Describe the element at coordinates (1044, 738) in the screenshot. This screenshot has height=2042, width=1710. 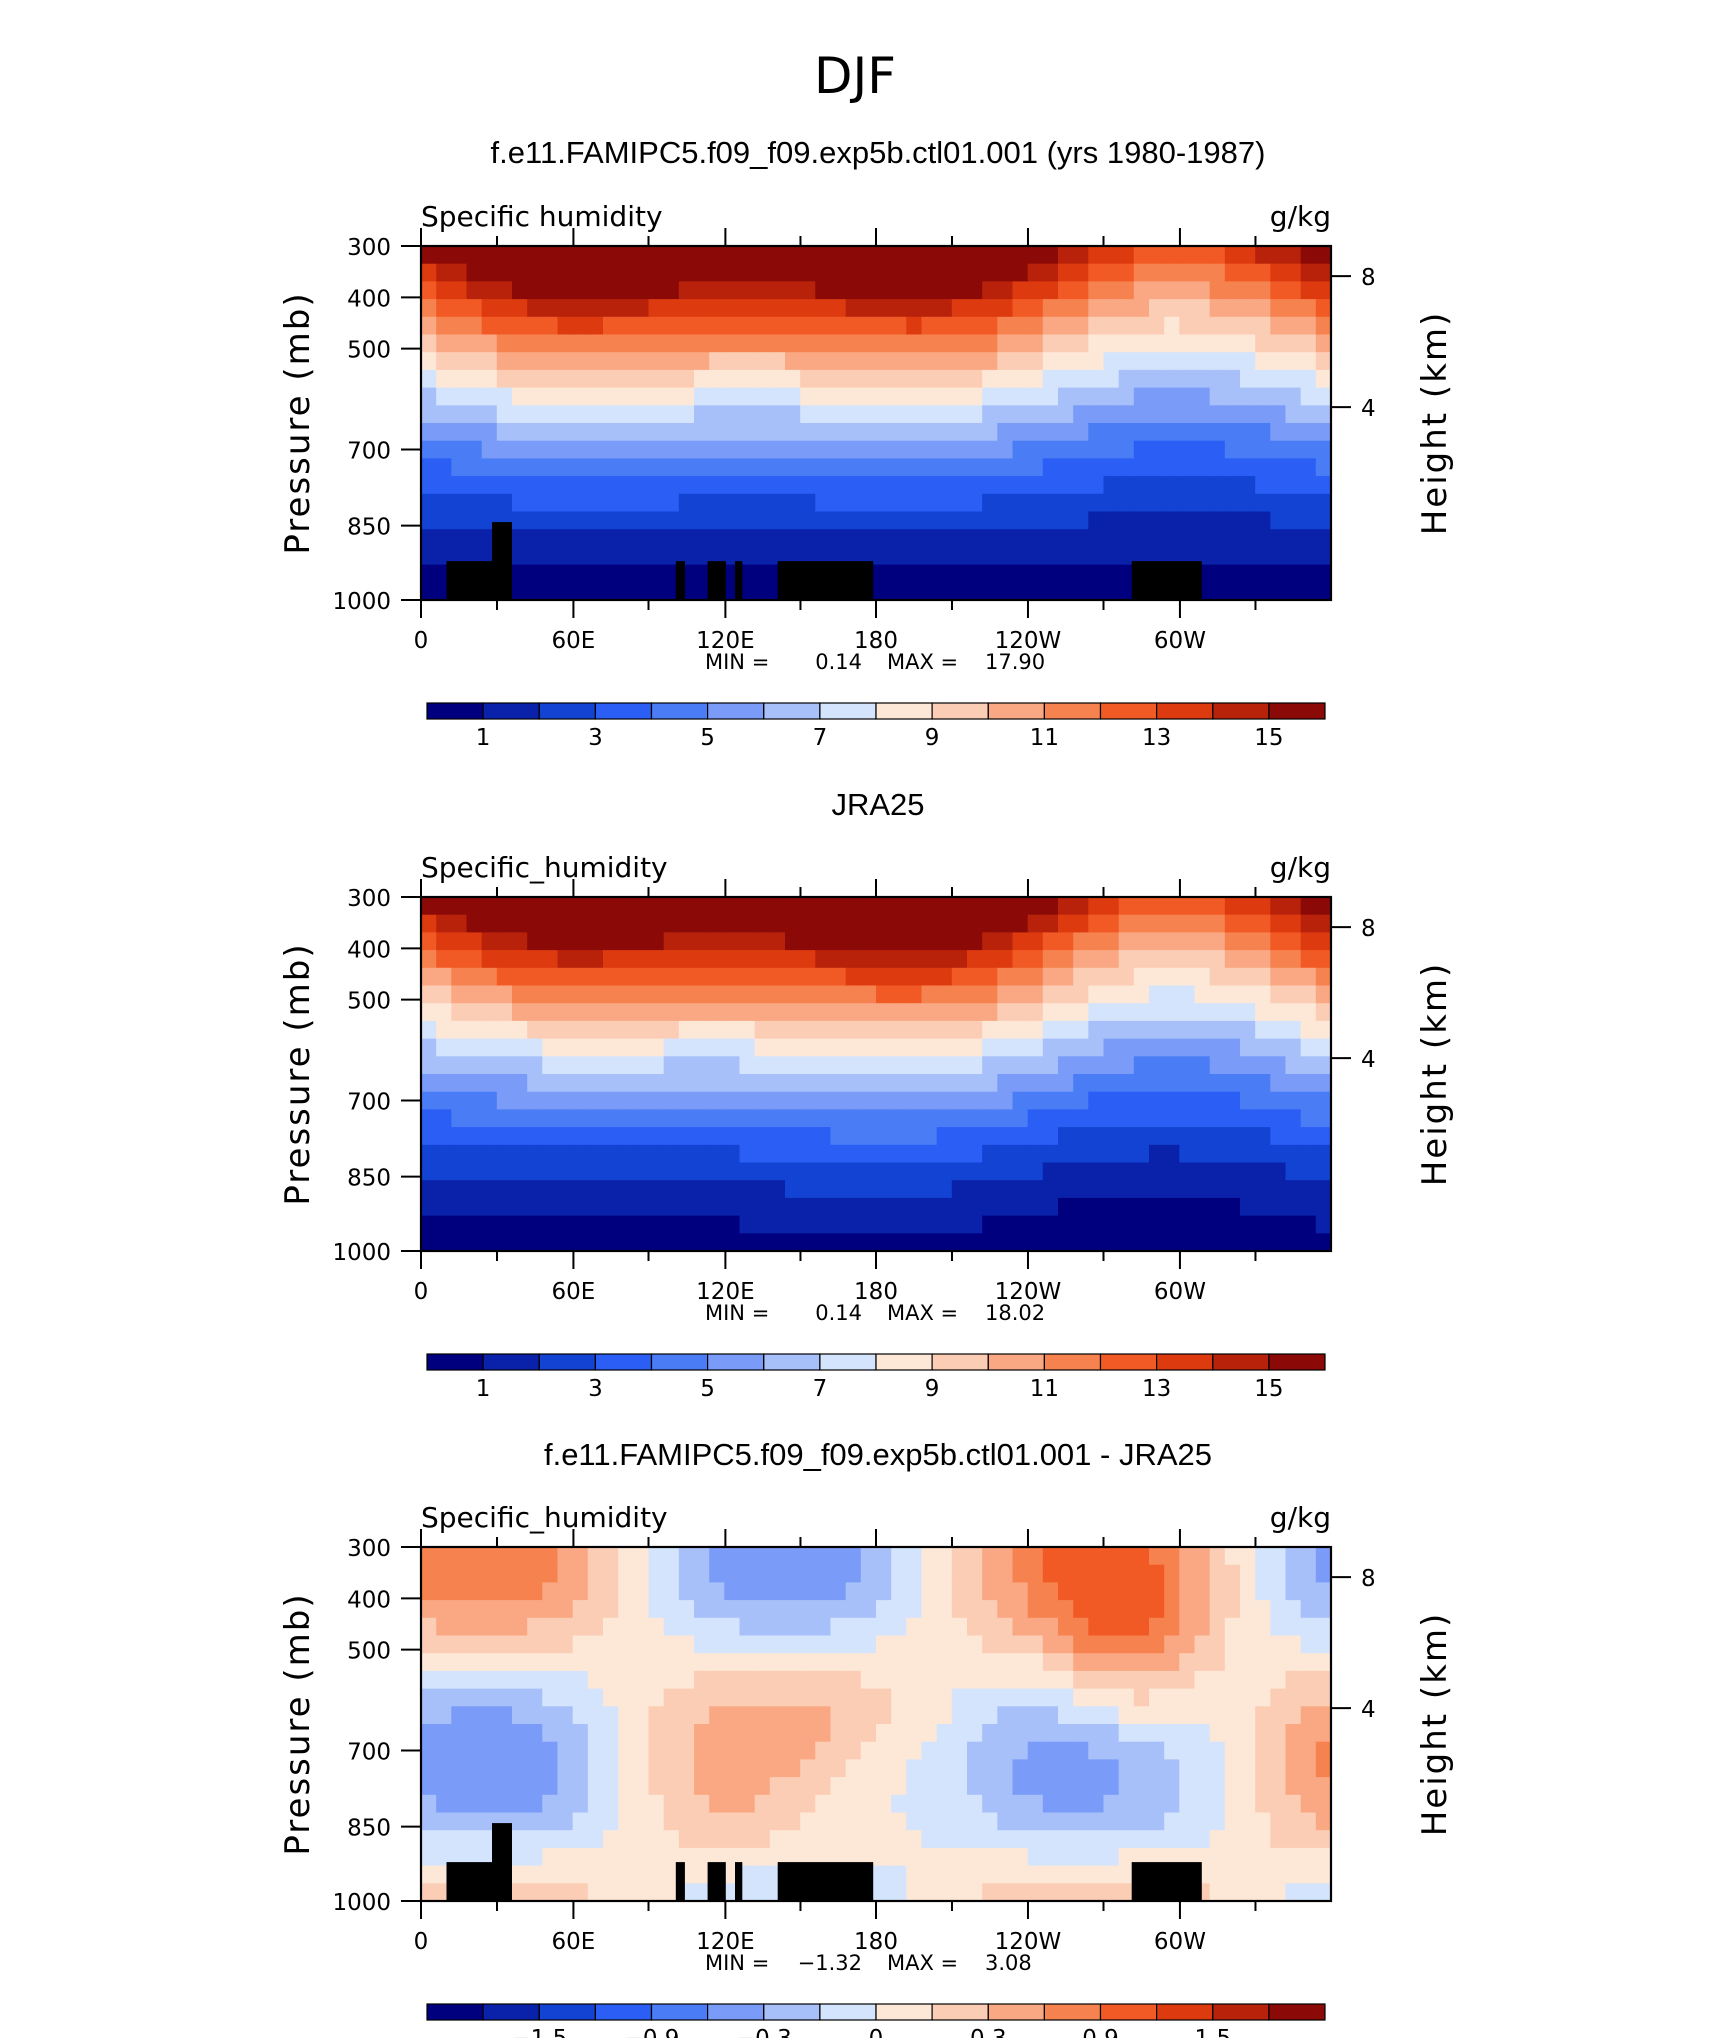
I see `colorbar-label: 11` at that location.